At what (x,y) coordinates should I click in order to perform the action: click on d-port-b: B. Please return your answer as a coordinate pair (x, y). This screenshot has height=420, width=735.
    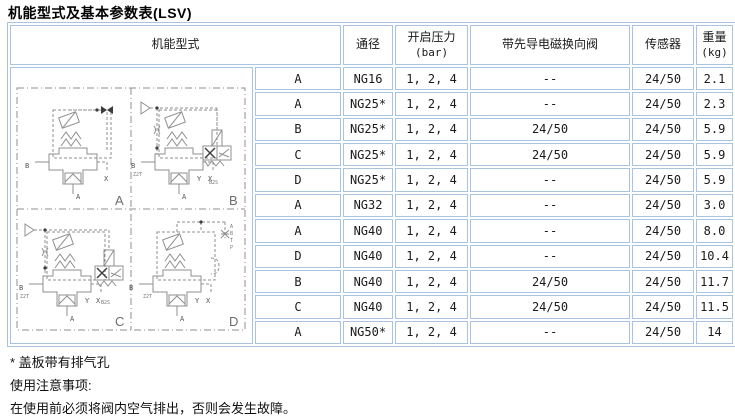
    Looking at the image, I should click on (231, 234).